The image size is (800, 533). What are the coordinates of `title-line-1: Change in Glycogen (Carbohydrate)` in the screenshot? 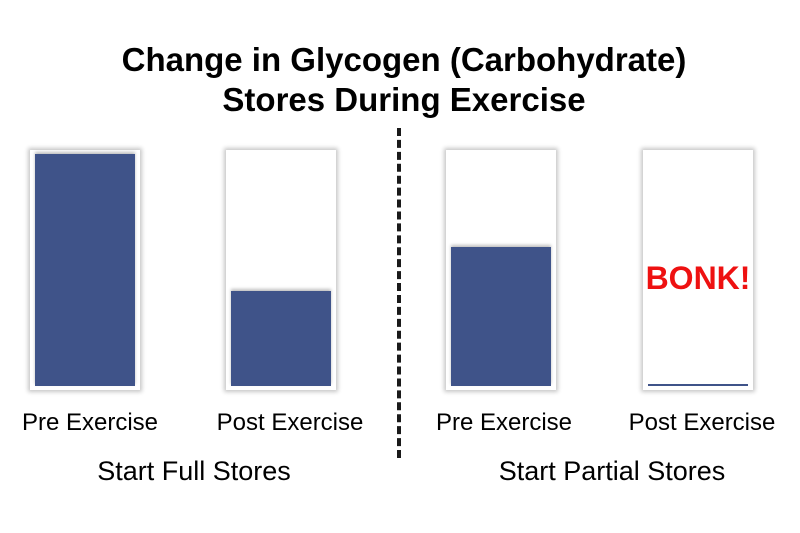 It's located at (404, 59).